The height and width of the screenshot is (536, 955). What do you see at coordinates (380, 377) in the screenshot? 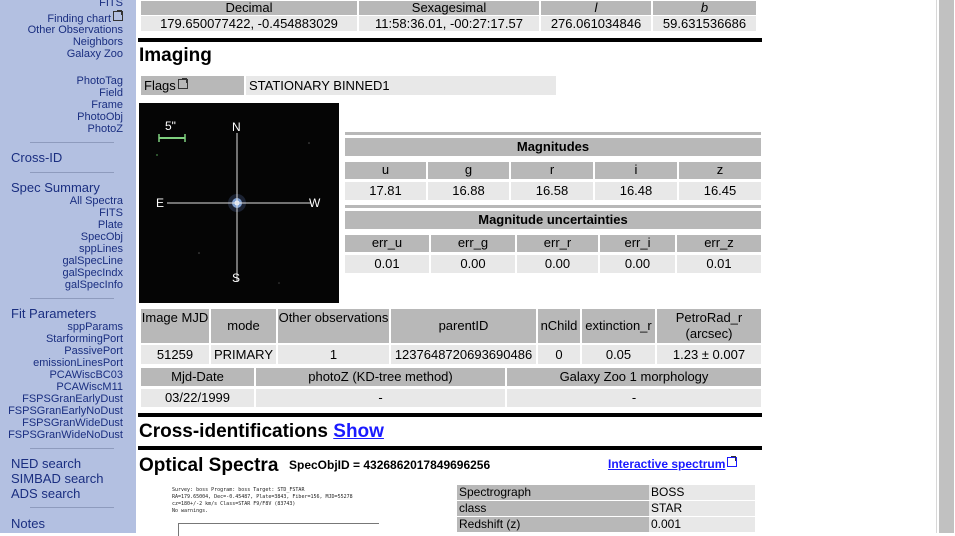
I see `misc-header-photoz: photoZ (KD-tree method)` at bounding box center [380, 377].